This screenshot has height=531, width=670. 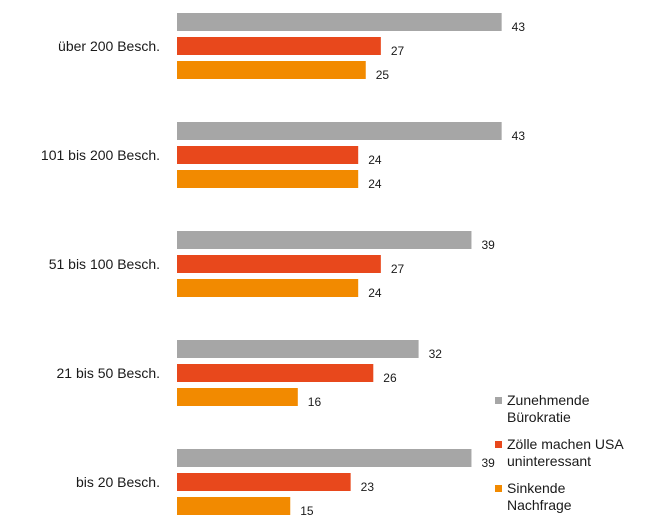 I want to click on legend-item-zunehmende-buerokratie: Zunehmende Bürokratie, so click(x=578, y=409).